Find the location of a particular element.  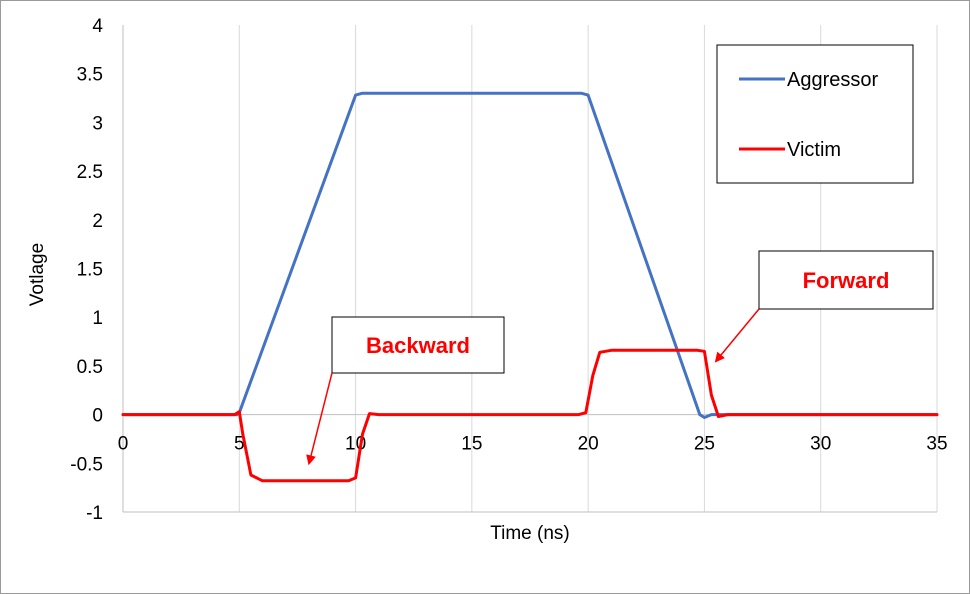

x-tick-label: 15 is located at coordinates (471, 444).